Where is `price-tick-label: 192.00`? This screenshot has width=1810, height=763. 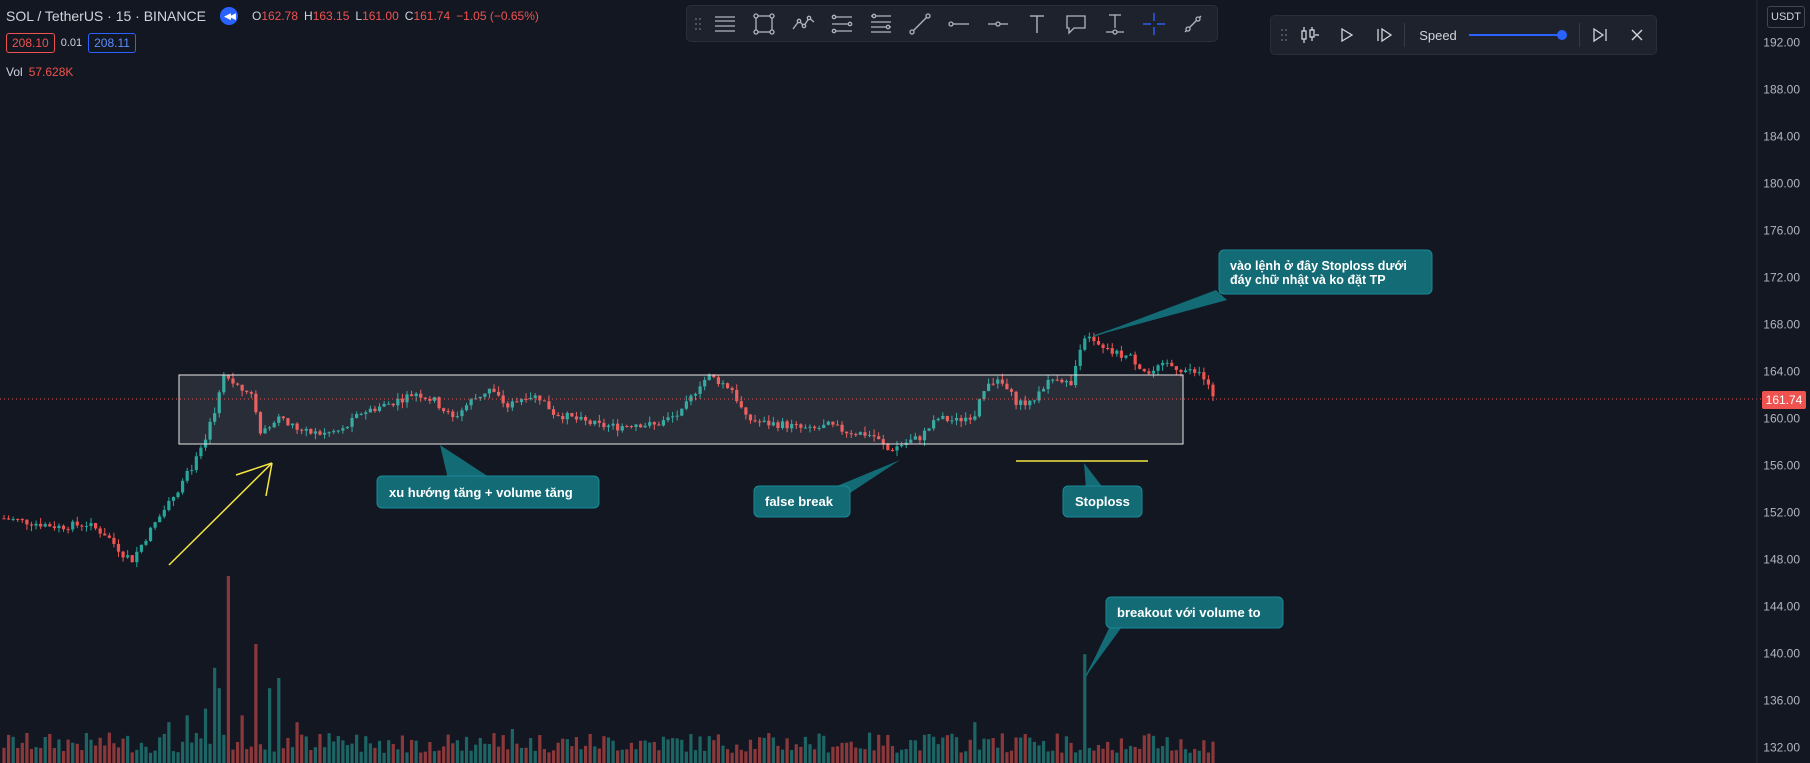 price-tick-label: 192.00 is located at coordinates (1781, 43).